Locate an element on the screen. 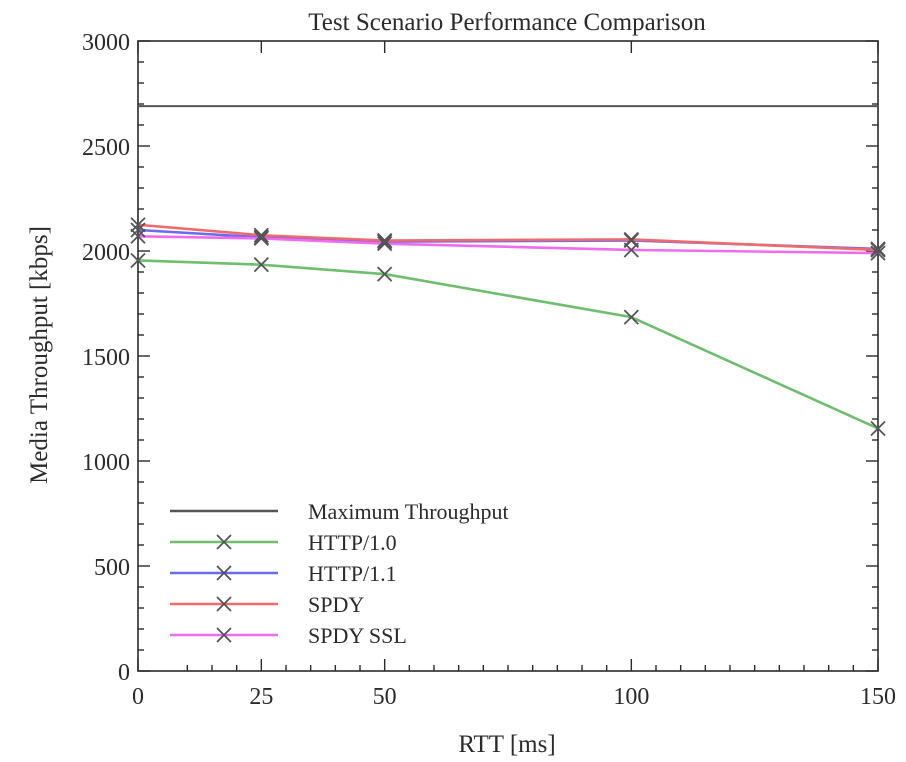  legend-label: SPDY is located at coordinates (336, 604).